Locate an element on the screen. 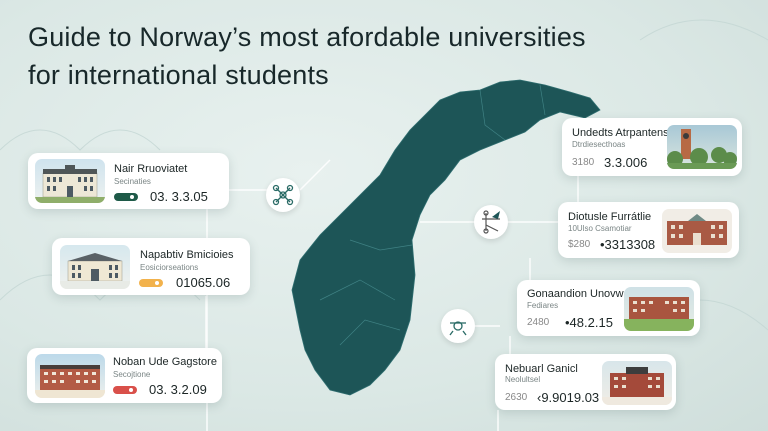 The width and height of the screenshot is (768, 431). university-subtitle: Fediares is located at coordinates (543, 305).